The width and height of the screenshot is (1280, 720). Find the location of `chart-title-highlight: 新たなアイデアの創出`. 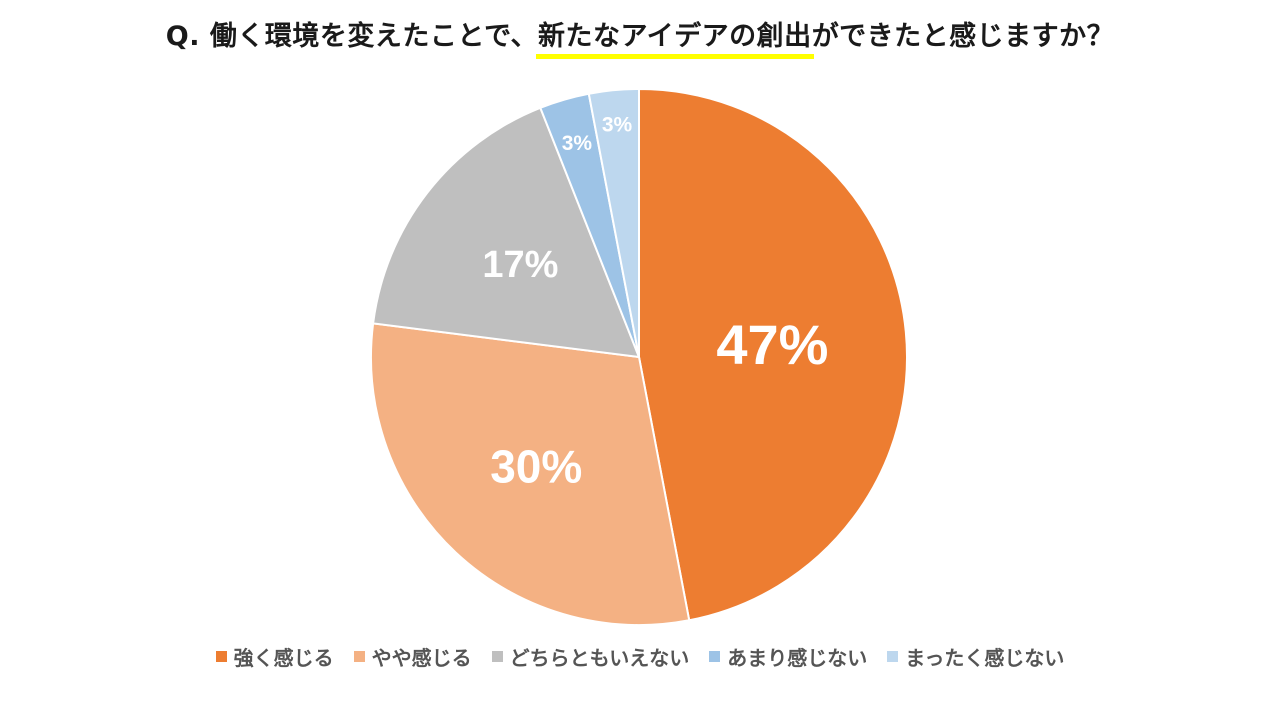

chart-title-highlight: 新たなアイデアの創出 is located at coordinates (675, 36).